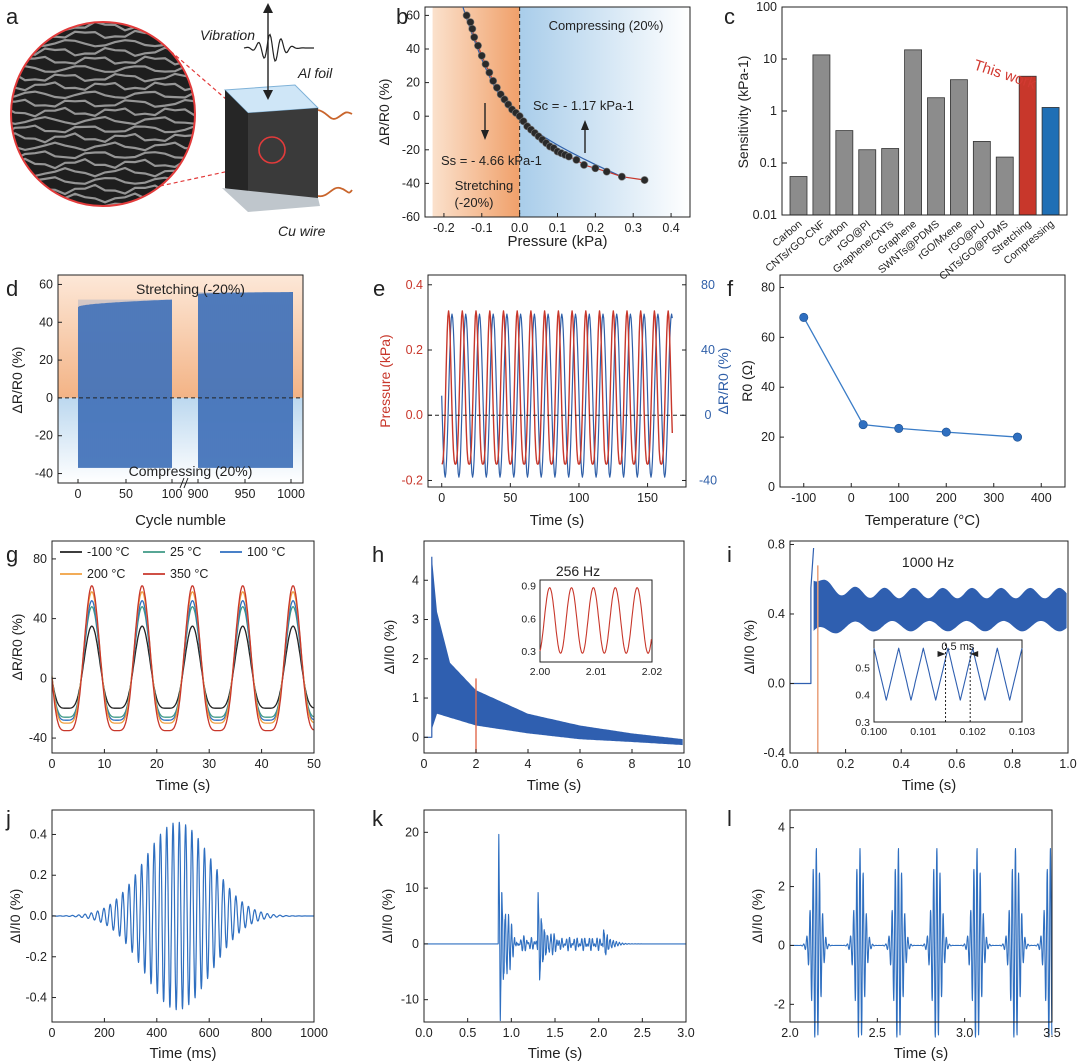 The image size is (1080, 1063). Describe the element at coordinates (708, 415) in the screenshot. I see `y-tick-label-right: 0` at that location.